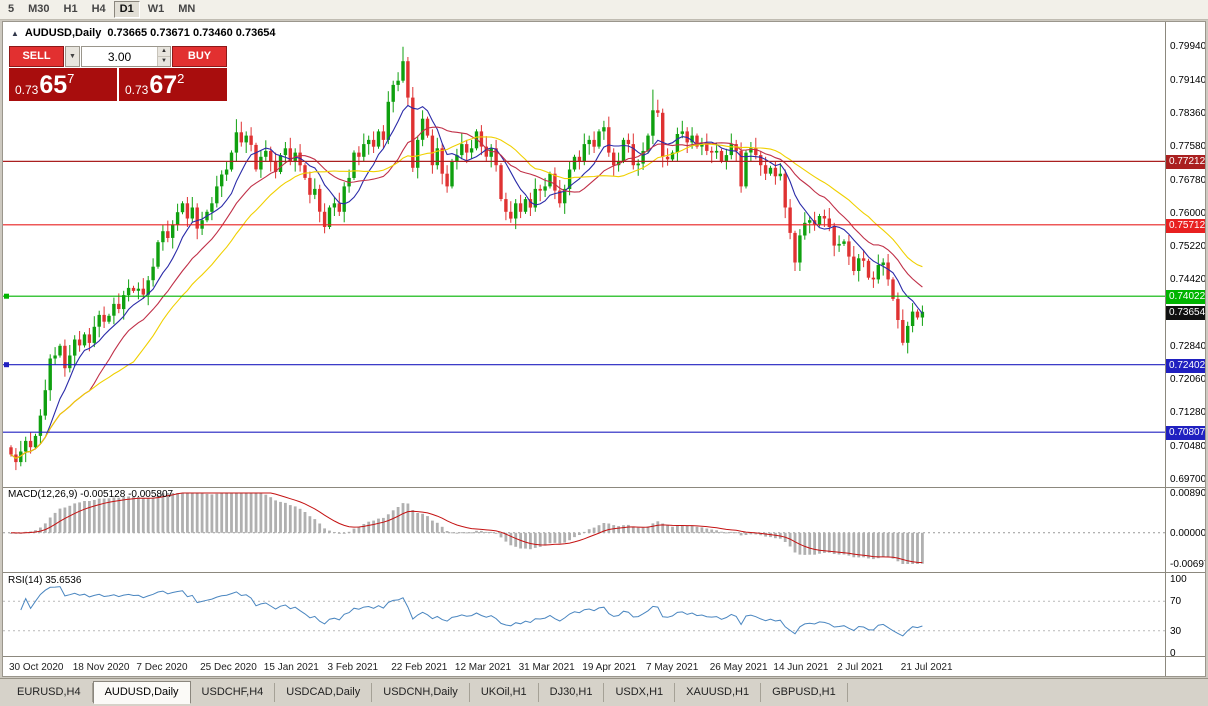 This screenshot has width=1208, height=706. I want to click on sell-price-display: 0.73 65 7, so click(63, 84).